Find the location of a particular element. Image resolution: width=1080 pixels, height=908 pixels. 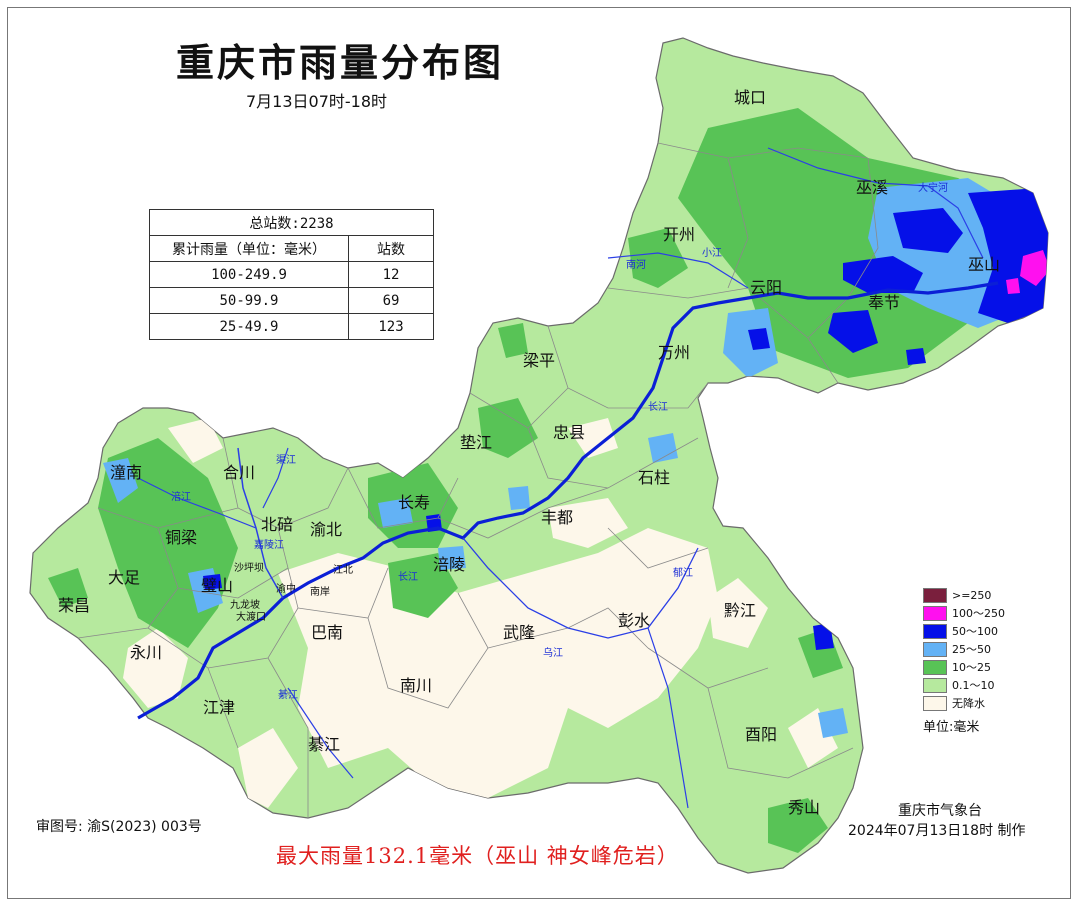

river-label: 渠江 is located at coordinates (286, 460).